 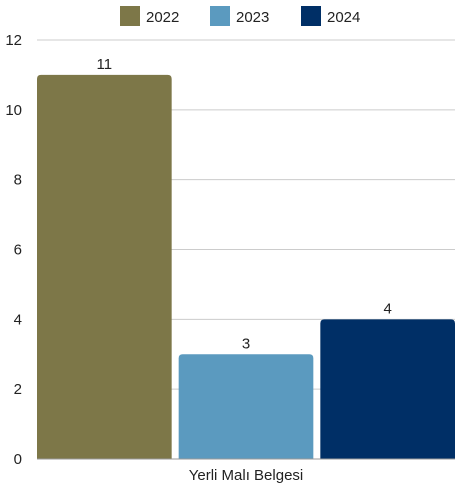 I want to click on legend-item-2022: 2022, so click(x=149, y=16).